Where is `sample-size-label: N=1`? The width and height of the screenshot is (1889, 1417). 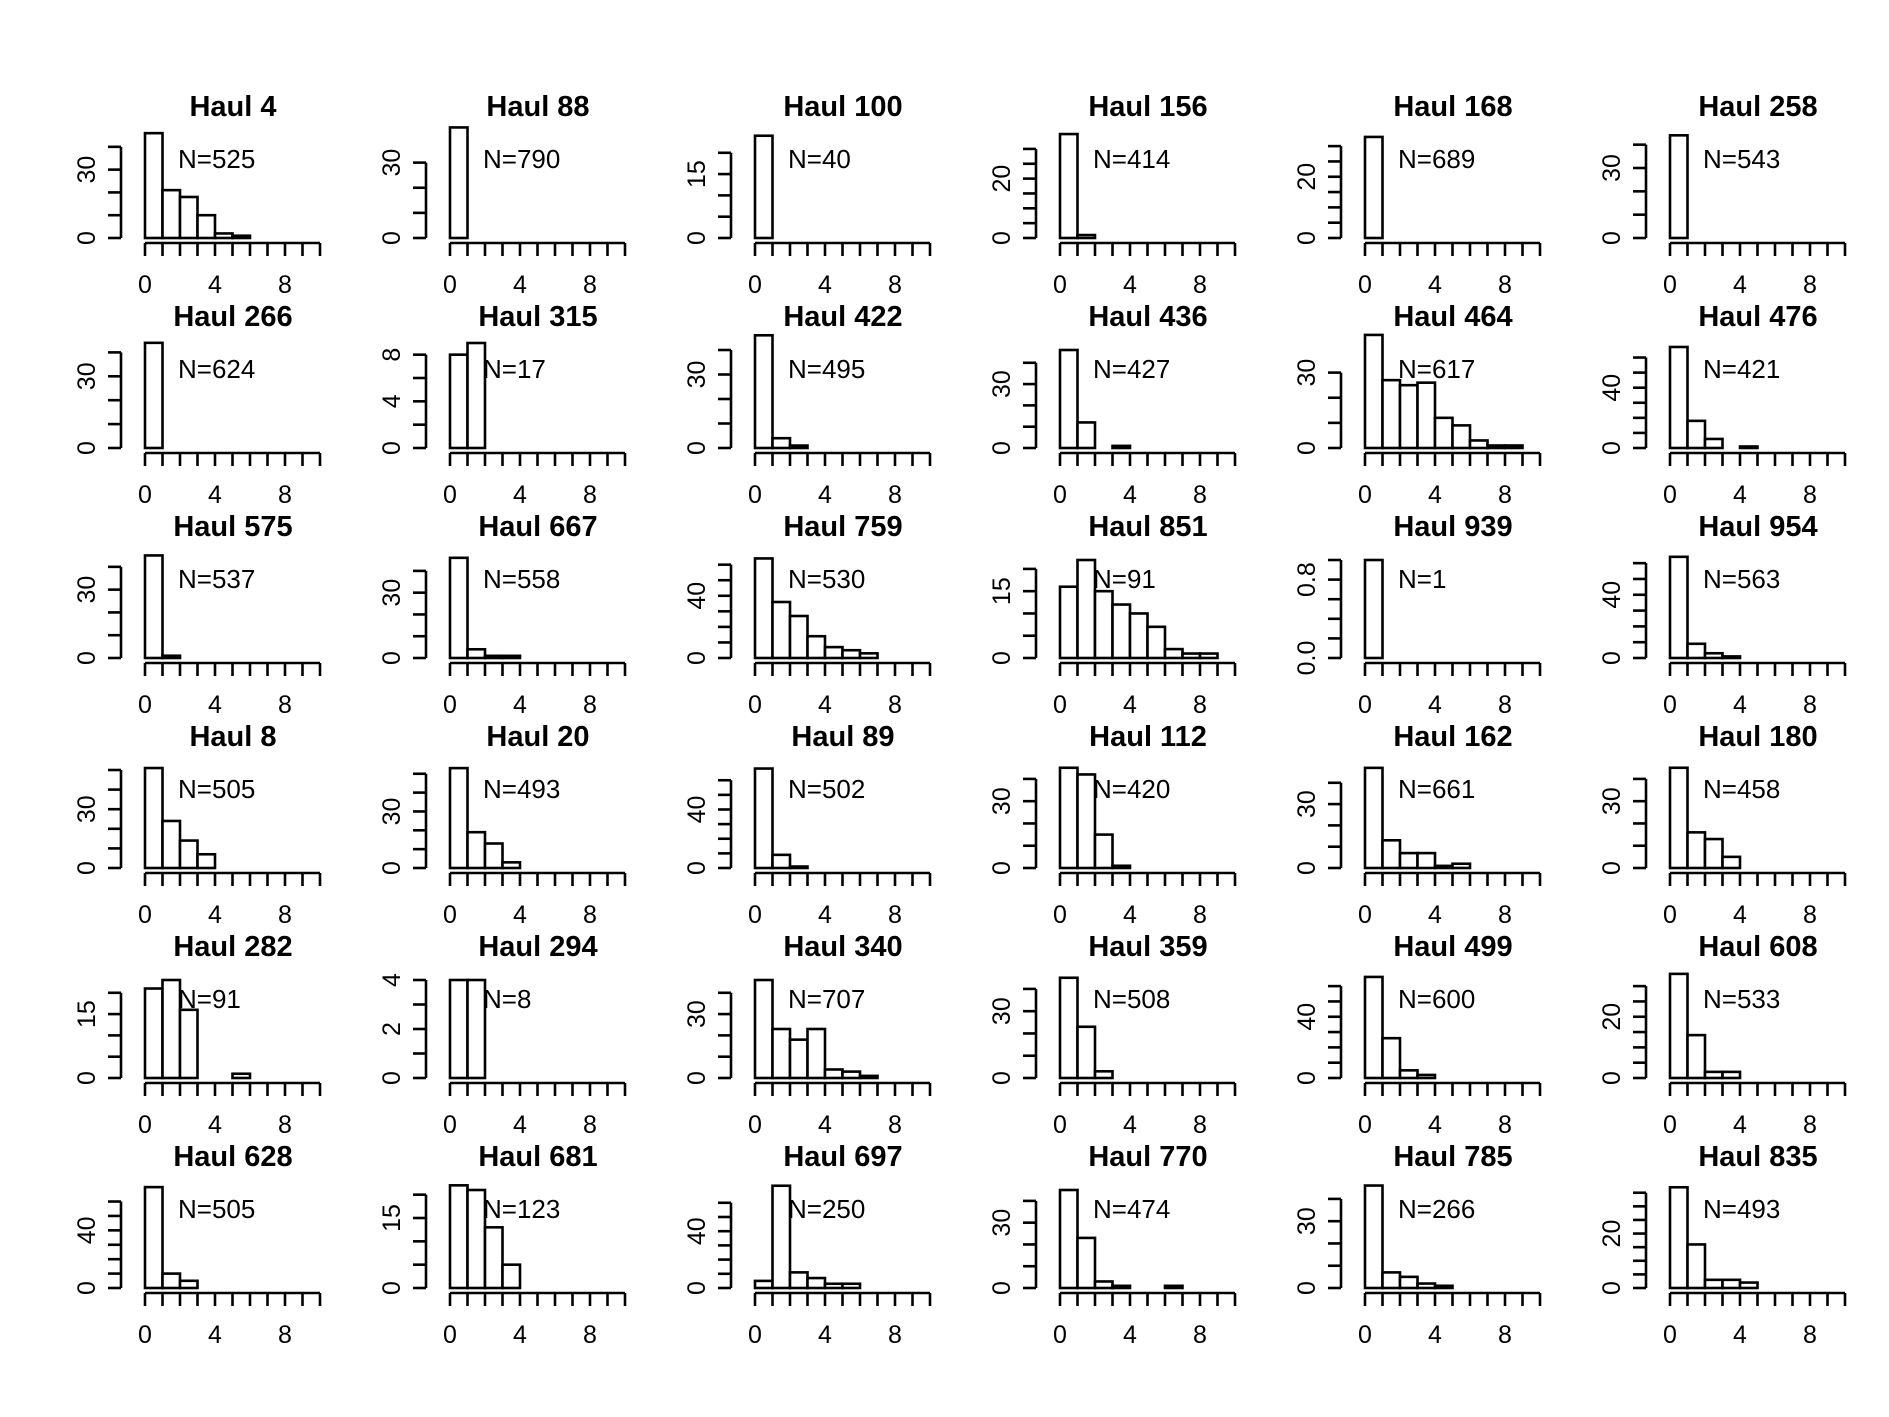 sample-size-label: N=1 is located at coordinates (1422, 579).